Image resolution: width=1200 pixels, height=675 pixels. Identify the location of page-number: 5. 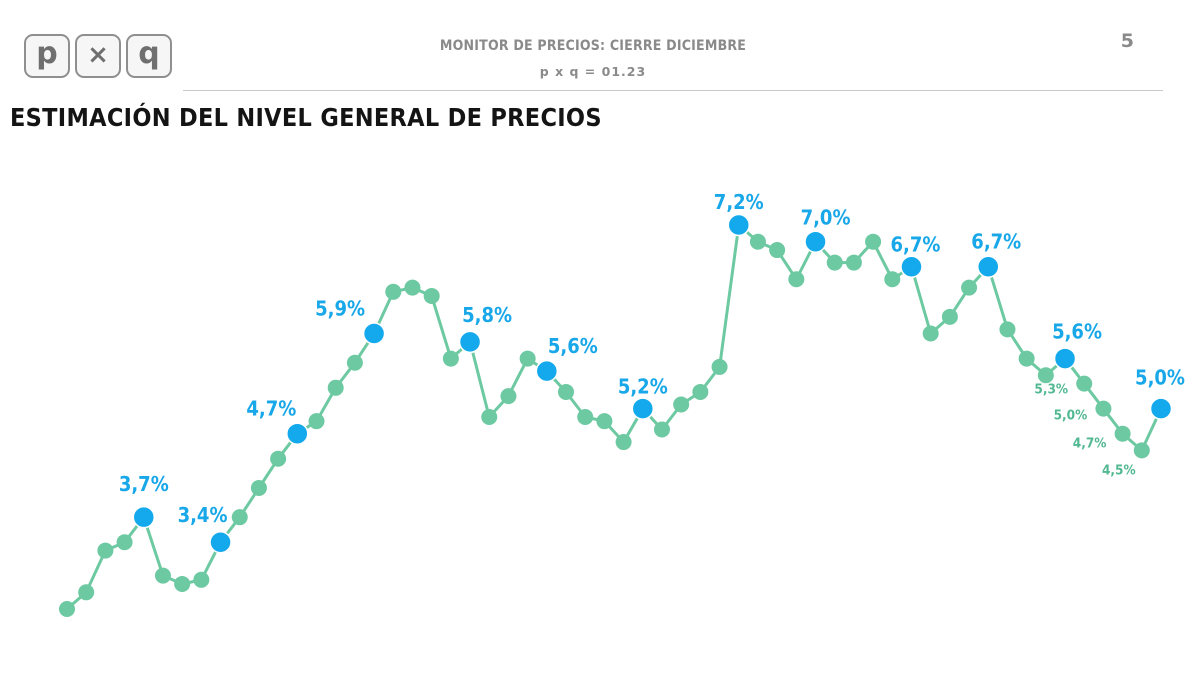
(1127, 41).